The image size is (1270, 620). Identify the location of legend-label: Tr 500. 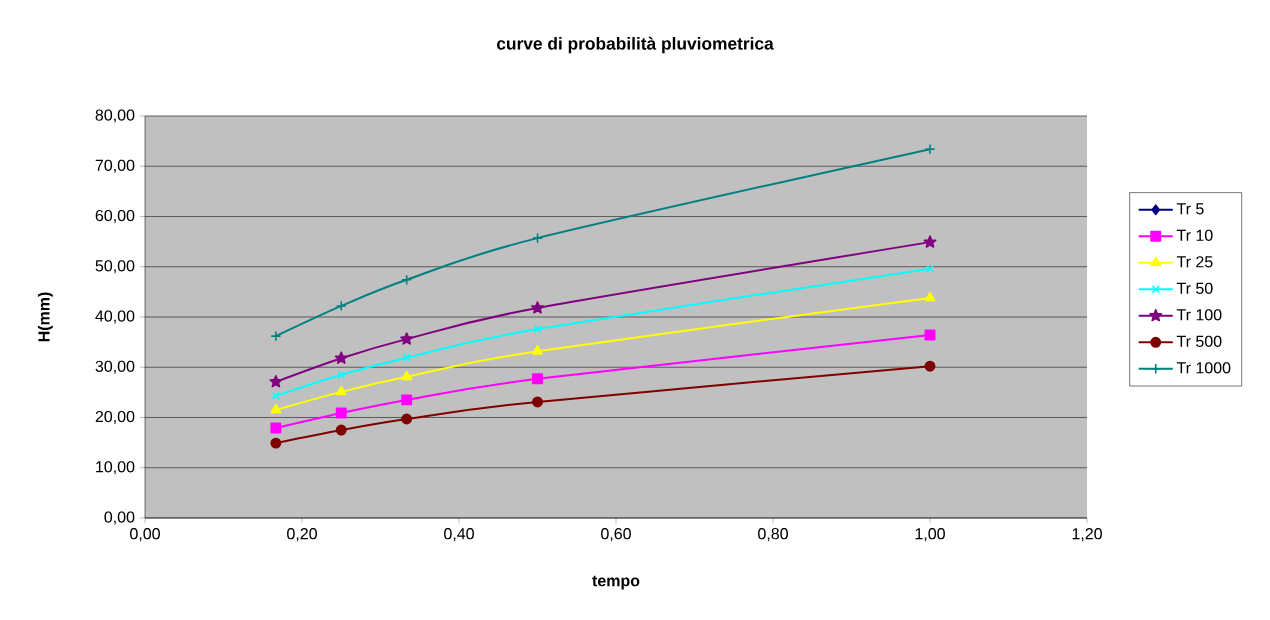
(1199, 341).